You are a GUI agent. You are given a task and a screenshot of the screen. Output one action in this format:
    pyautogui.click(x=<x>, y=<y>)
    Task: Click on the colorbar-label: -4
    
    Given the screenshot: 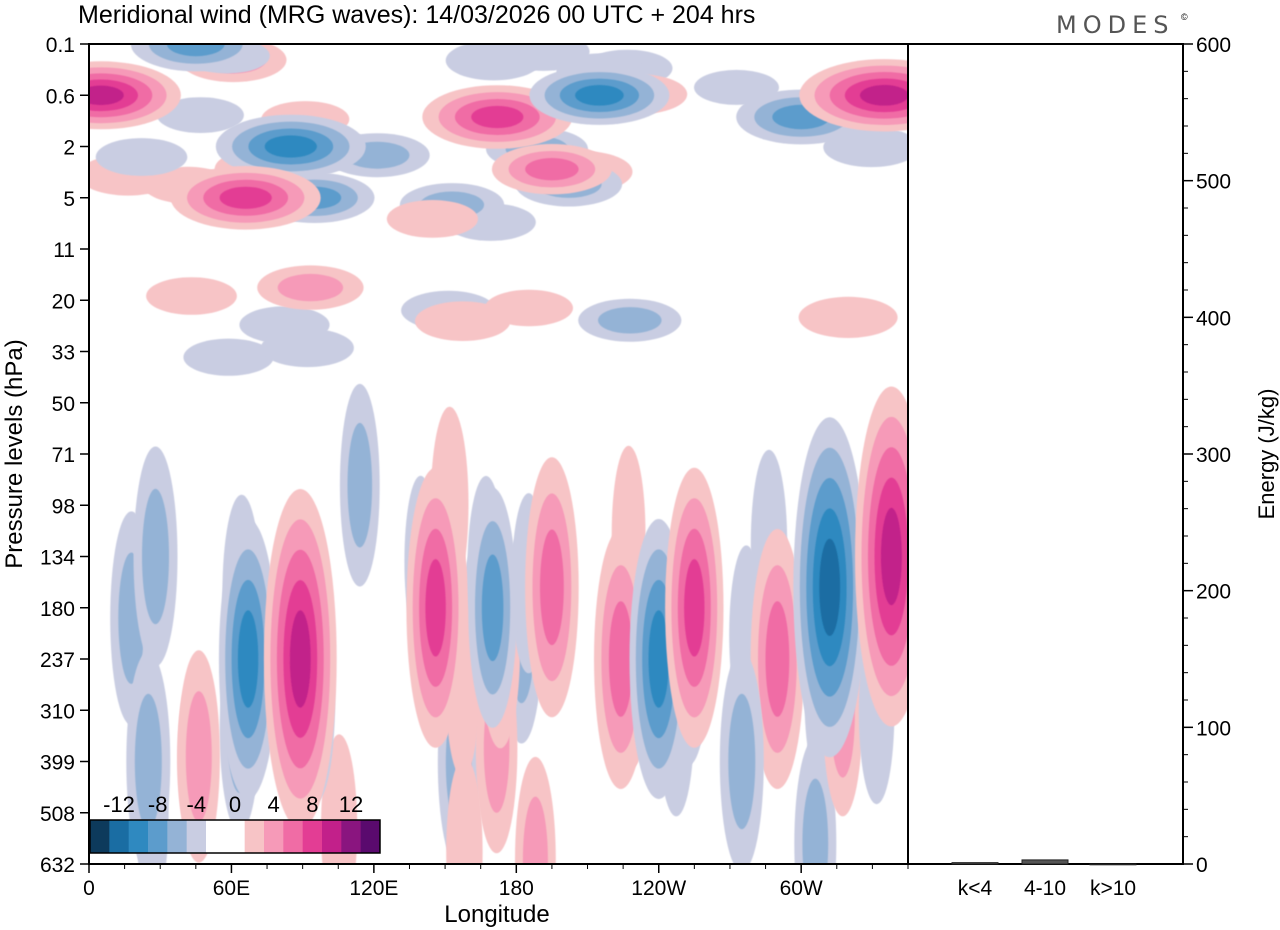 What is the action you would take?
    pyautogui.click(x=197, y=804)
    